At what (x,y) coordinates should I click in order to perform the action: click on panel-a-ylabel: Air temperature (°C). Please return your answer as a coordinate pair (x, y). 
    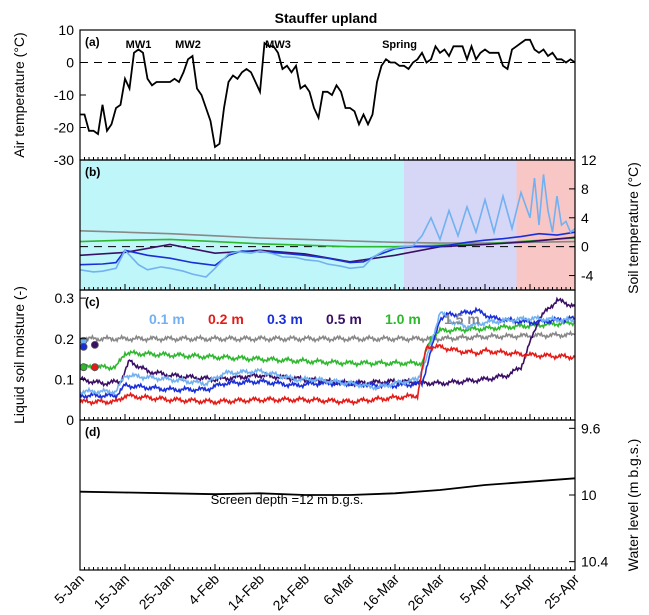
    Looking at the image, I should click on (19, 94).